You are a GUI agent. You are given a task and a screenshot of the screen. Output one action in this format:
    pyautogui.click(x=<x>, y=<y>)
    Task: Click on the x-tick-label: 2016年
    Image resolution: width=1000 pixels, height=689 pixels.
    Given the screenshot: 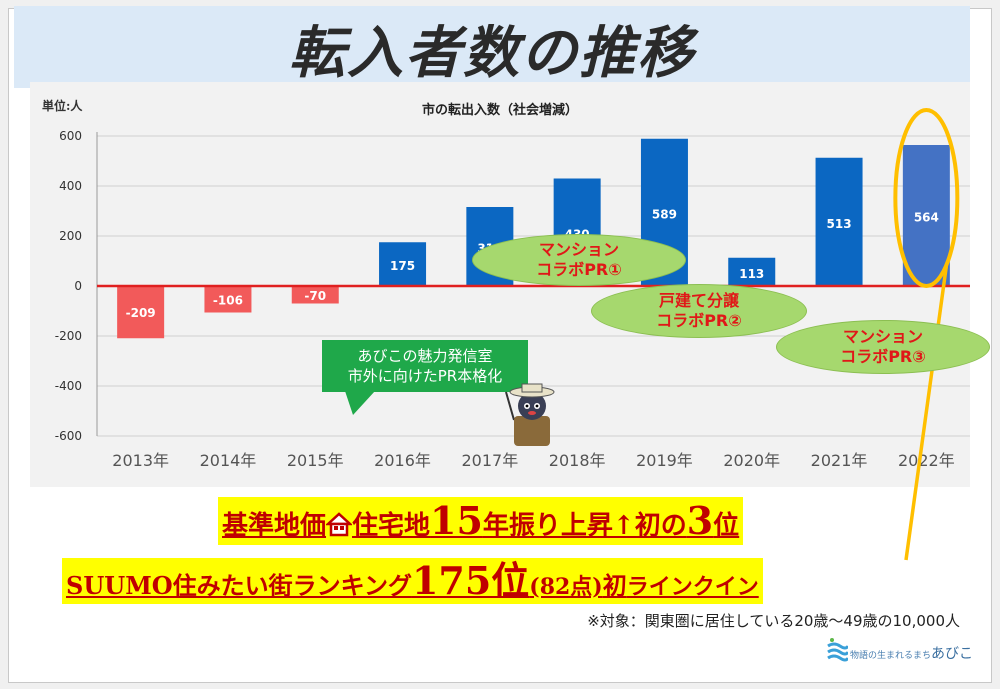 What is the action you would take?
    pyautogui.click(x=402, y=460)
    